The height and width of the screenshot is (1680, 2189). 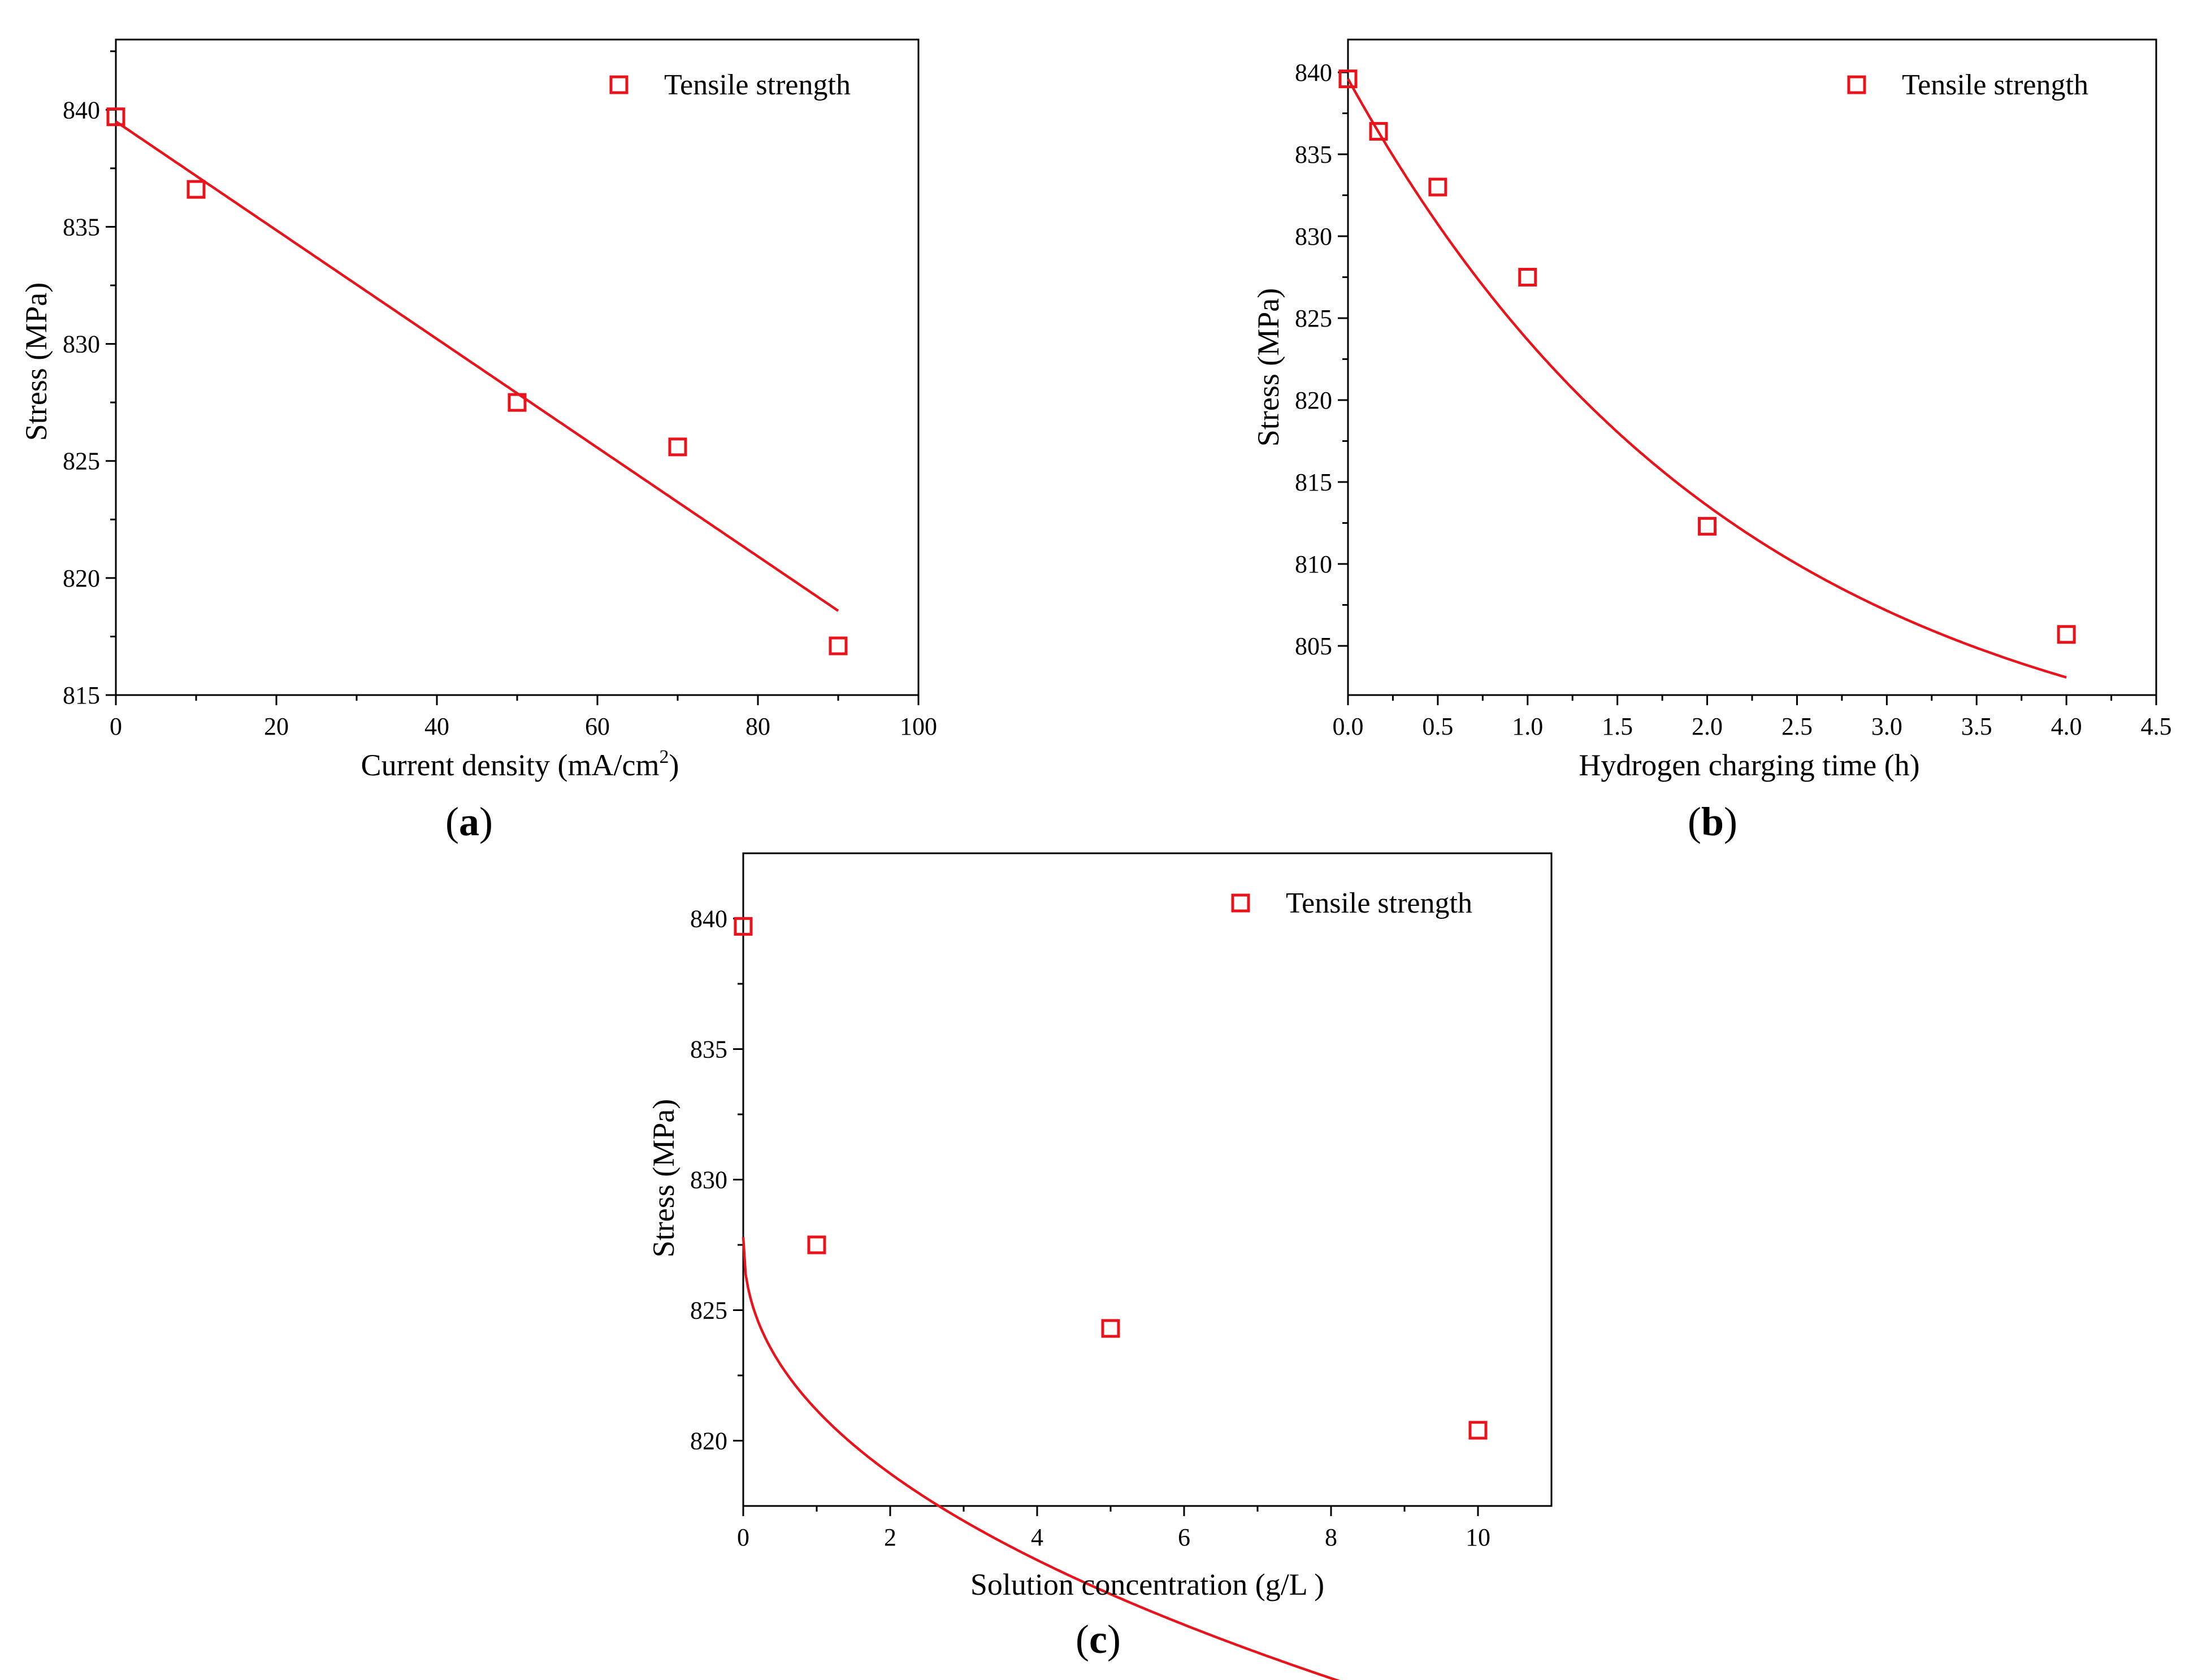 I want to click on x-tick-label-b: 3.0, so click(x=1886, y=726).